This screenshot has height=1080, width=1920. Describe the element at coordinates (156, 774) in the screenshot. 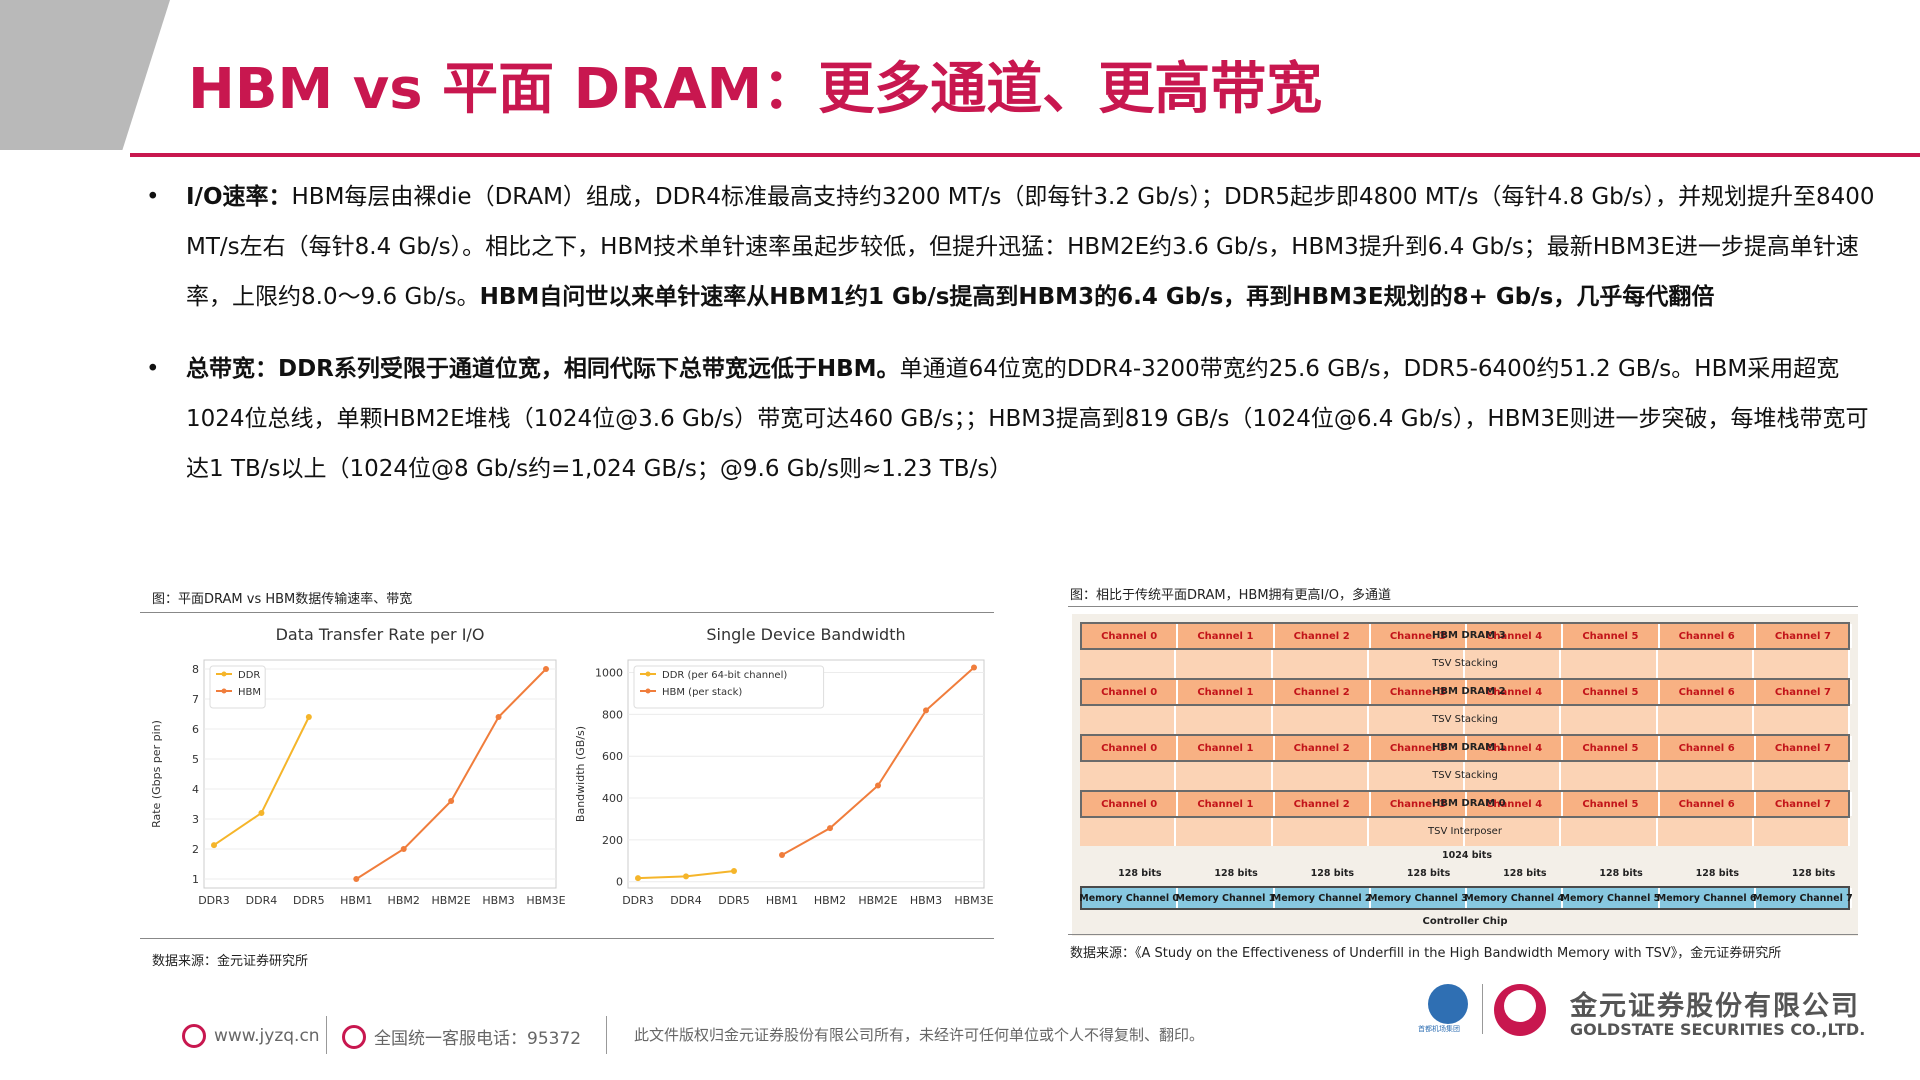

I see `y-axis-label: Rate (Gbps per pin)` at that location.